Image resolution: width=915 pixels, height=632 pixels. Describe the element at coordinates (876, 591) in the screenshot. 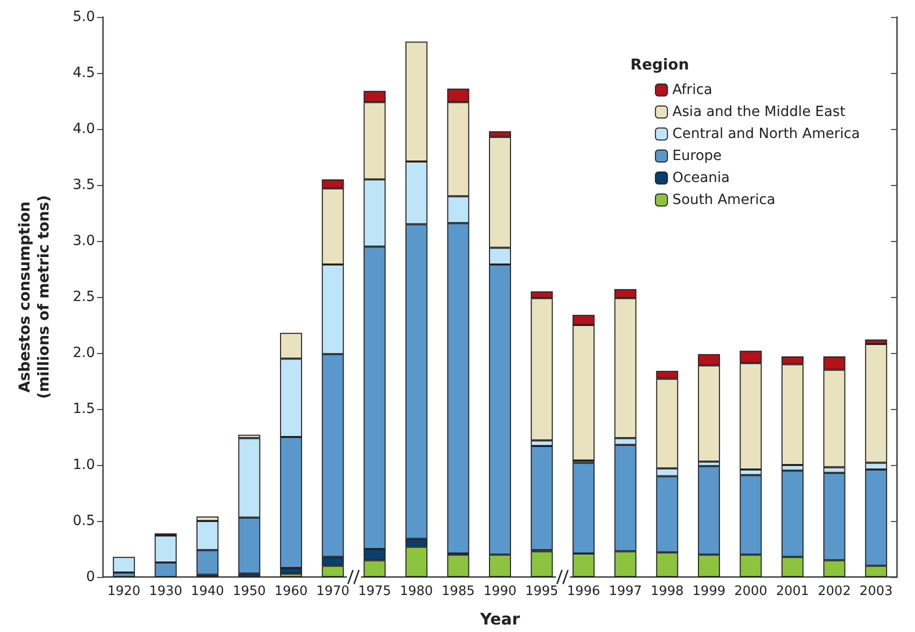

I see `x-tick-label: 2003` at that location.